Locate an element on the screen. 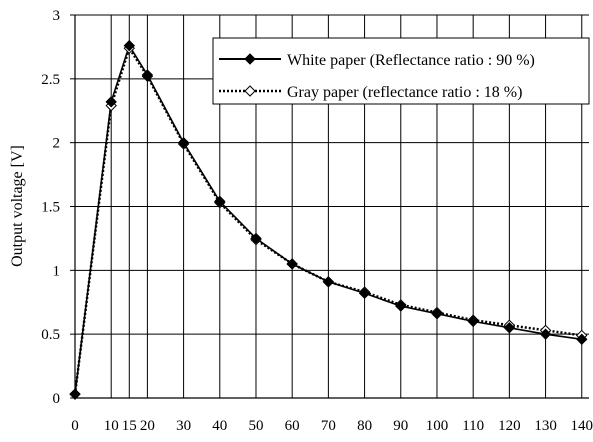 The image size is (593, 442). legend-box is located at coordinates (401, 71).